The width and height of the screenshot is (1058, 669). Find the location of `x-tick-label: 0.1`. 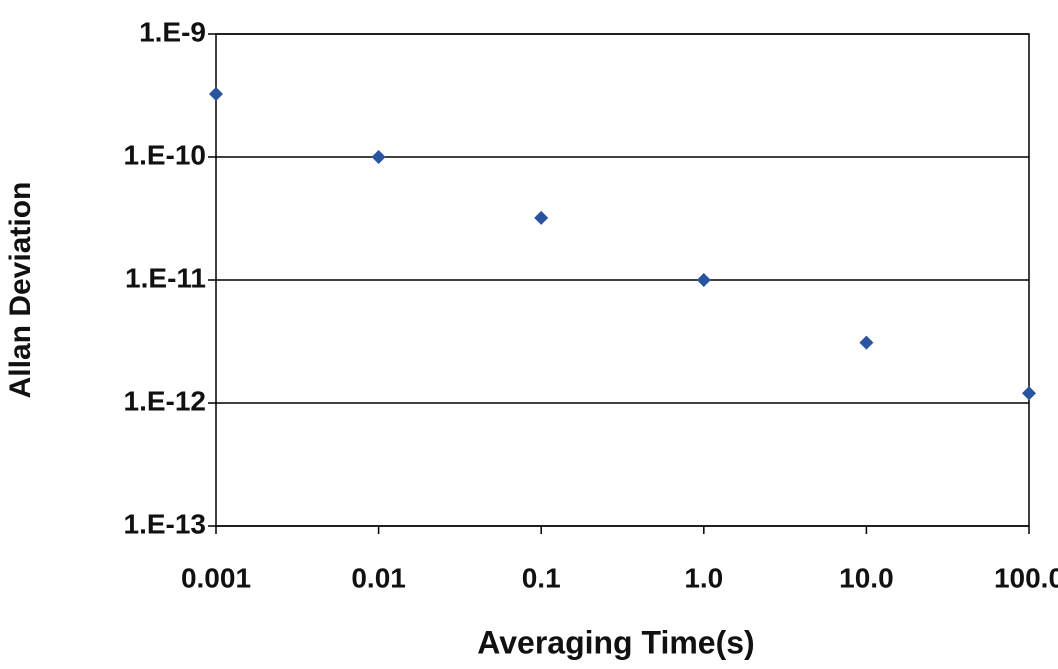

x-tick-label: 0.1 is located at coordinates (541, 577).